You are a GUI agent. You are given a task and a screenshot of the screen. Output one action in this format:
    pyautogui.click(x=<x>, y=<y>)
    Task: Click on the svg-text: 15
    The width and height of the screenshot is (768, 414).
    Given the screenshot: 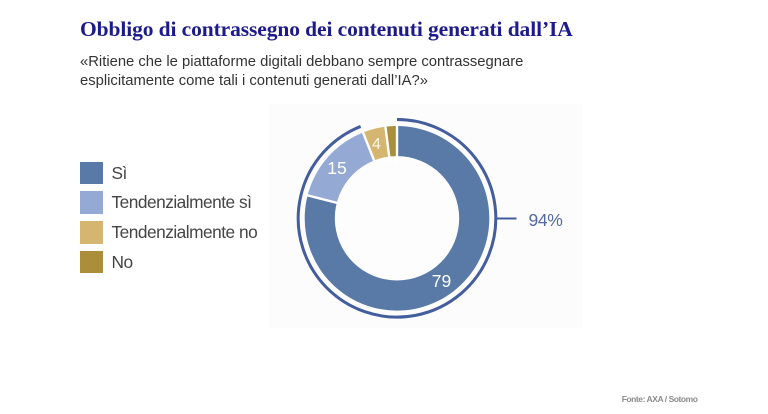 What is the action you would take?
    pyautogui.click(x=336, y=168)
    